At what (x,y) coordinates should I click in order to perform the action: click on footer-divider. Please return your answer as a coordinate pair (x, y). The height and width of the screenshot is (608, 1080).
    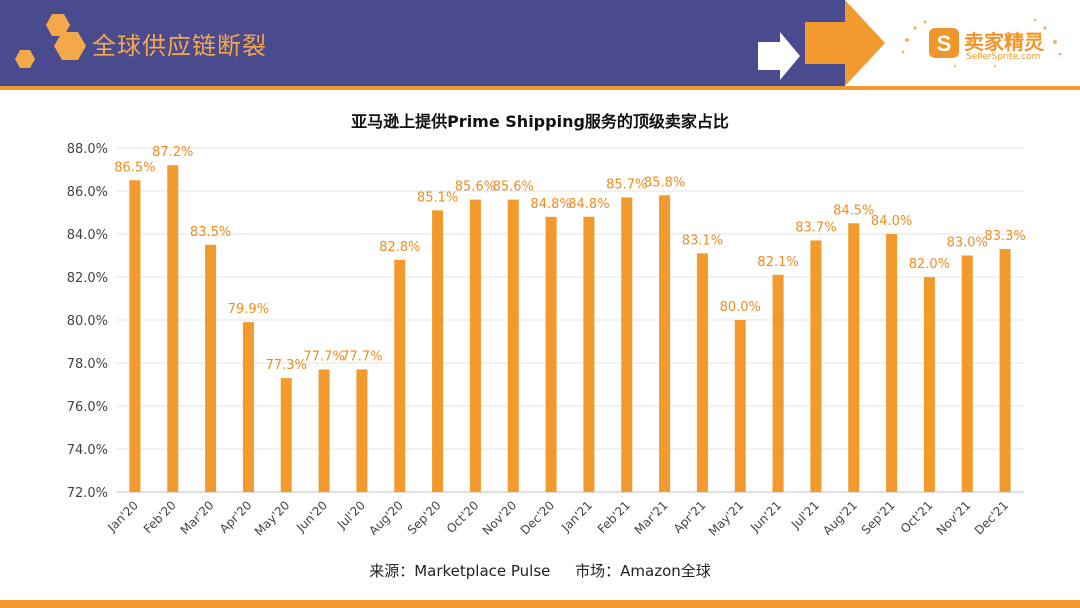
    Looking at the image, I should click on (540, 604).